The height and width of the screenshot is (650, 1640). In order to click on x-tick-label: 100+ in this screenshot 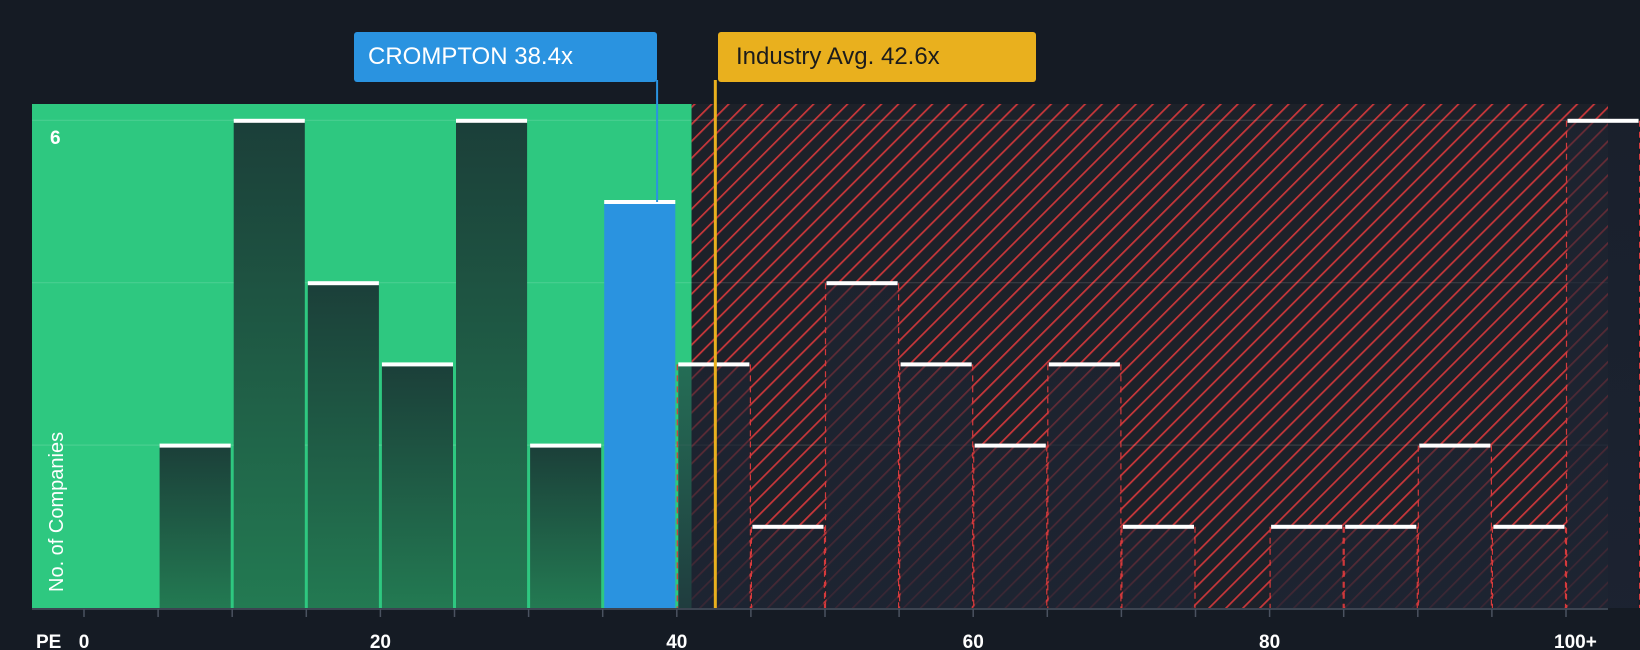, I will do `click(1575, 641)`.